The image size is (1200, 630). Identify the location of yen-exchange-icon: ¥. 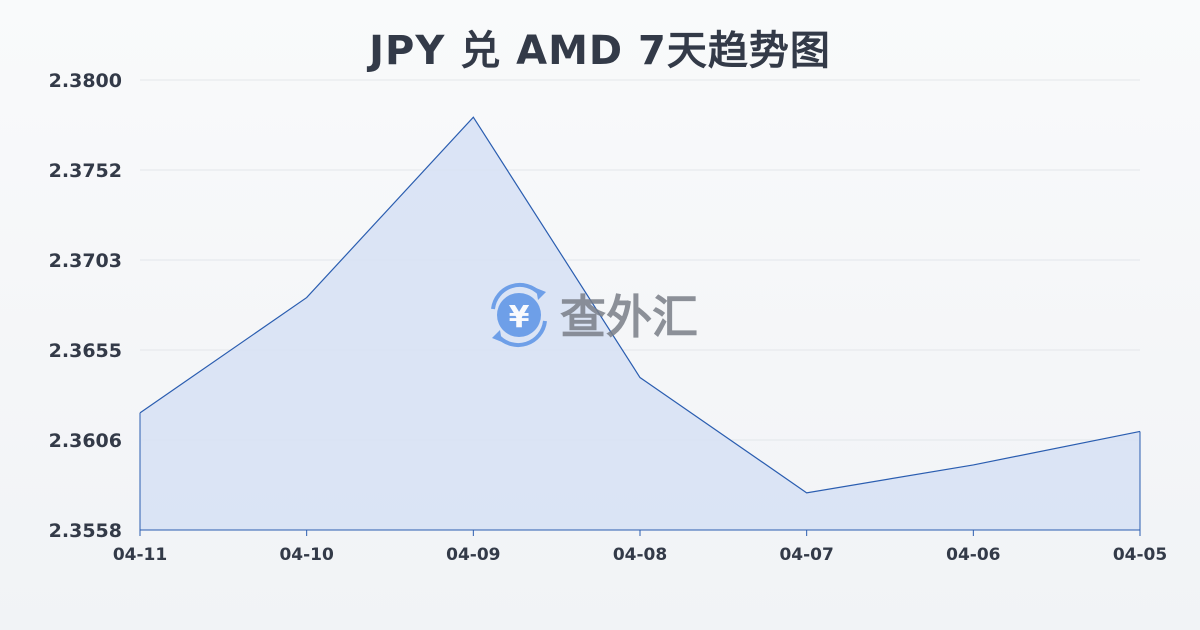
(519, 315).